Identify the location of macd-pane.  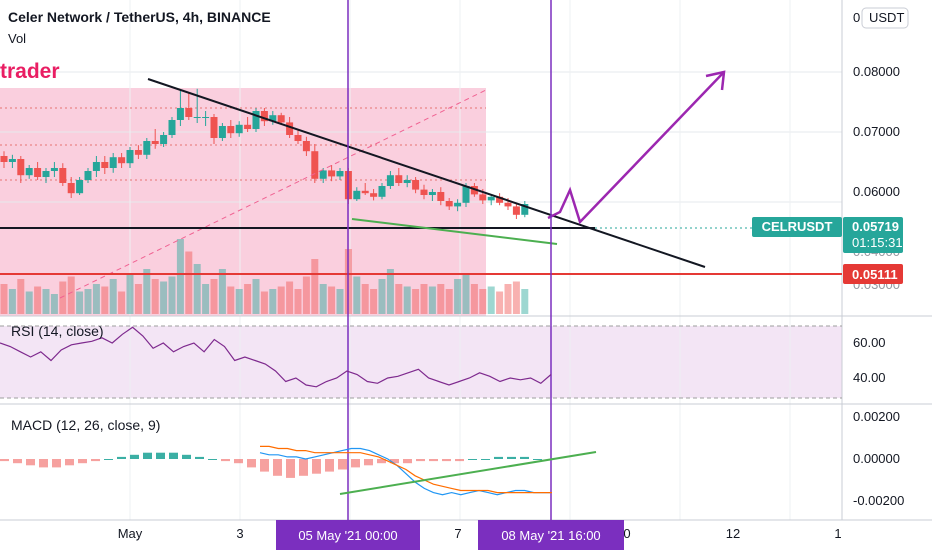
(298, 470).